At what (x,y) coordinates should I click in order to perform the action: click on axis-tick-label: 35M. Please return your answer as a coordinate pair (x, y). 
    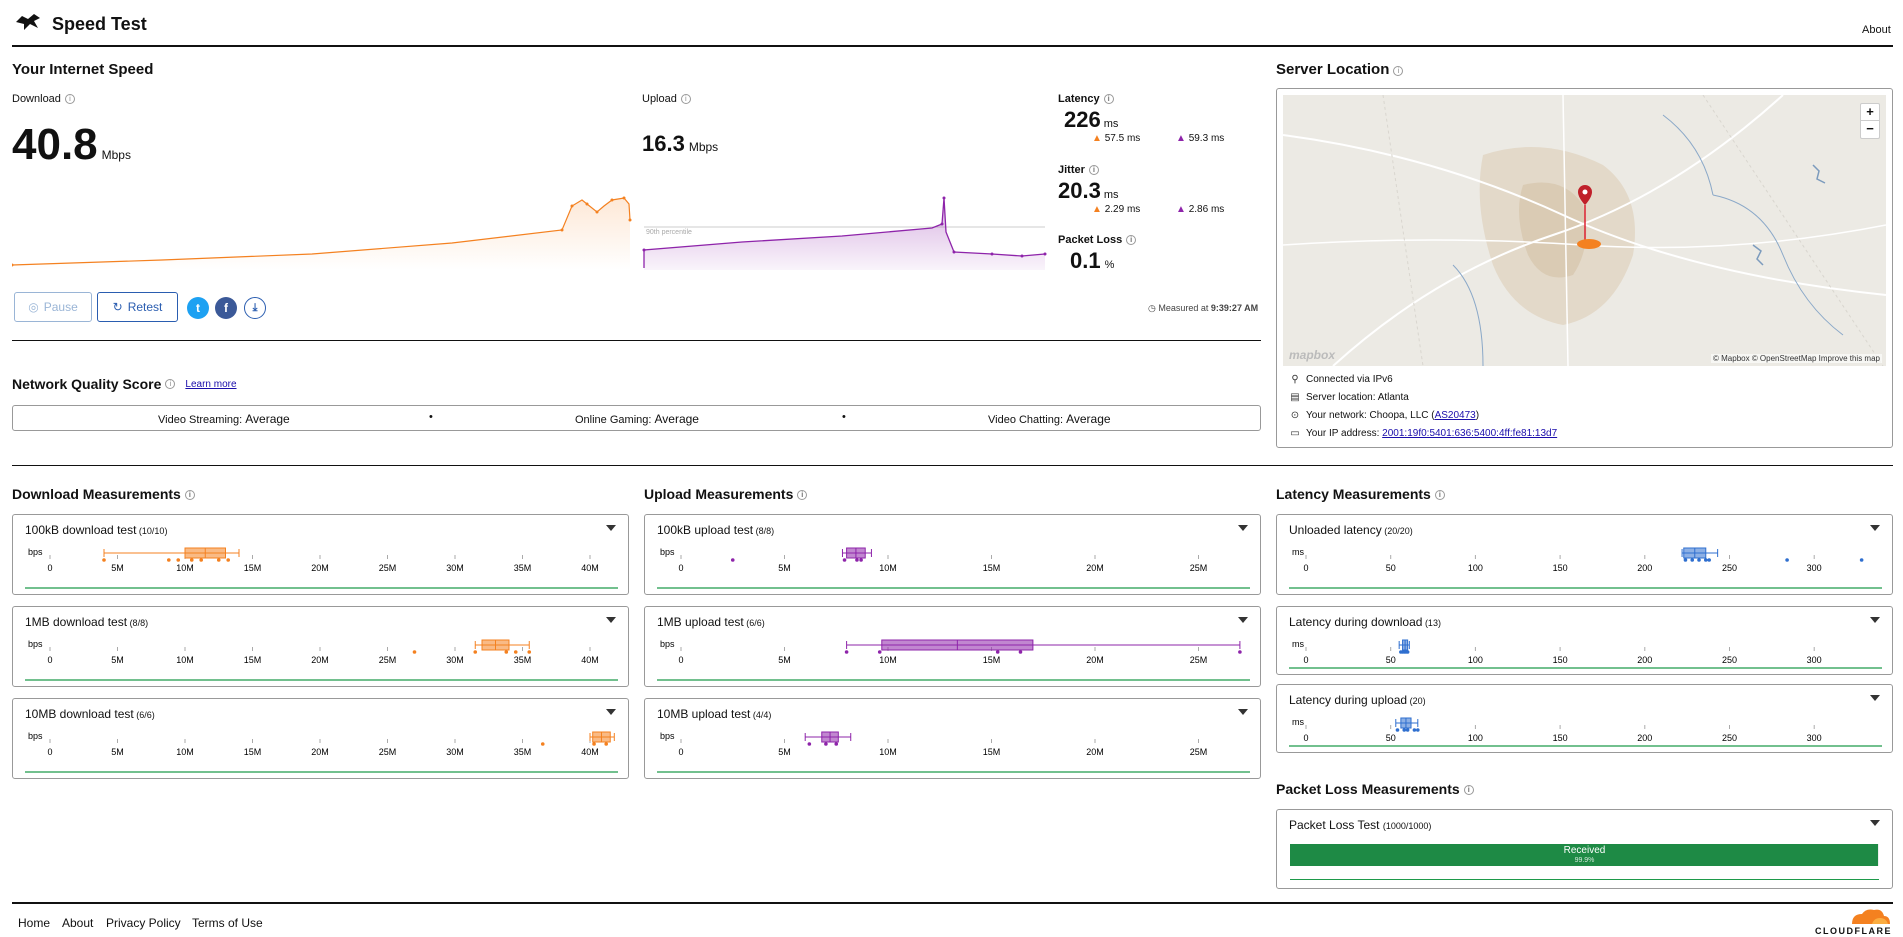
    Looking at the image, I should click on (523, 568).